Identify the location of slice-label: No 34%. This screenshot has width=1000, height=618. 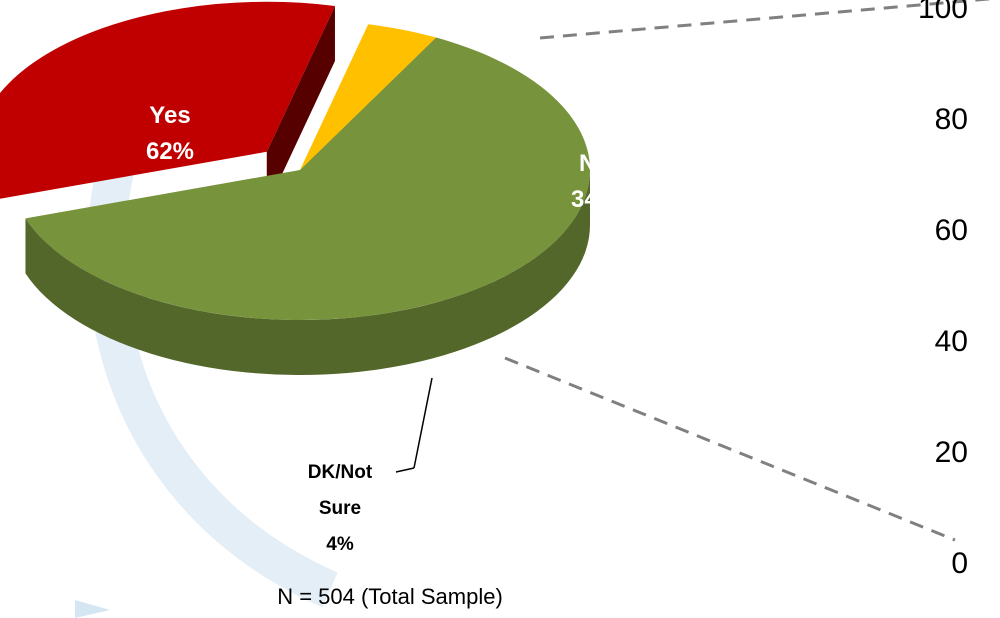
(595, 182).